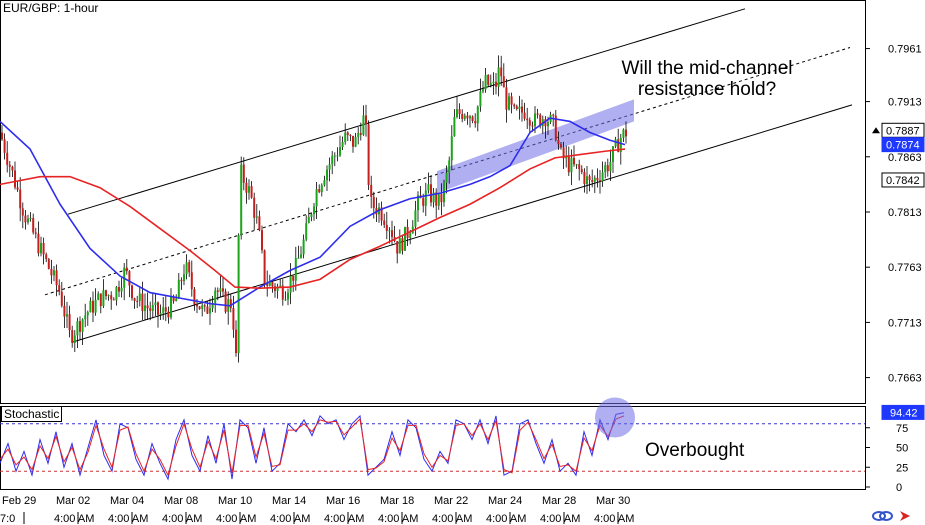 The height and width of the screenshot is (525, 925). Describe the element at coordinates (505, 501) in the screenshot. I see `x-date-label: Mar 24` at that location.